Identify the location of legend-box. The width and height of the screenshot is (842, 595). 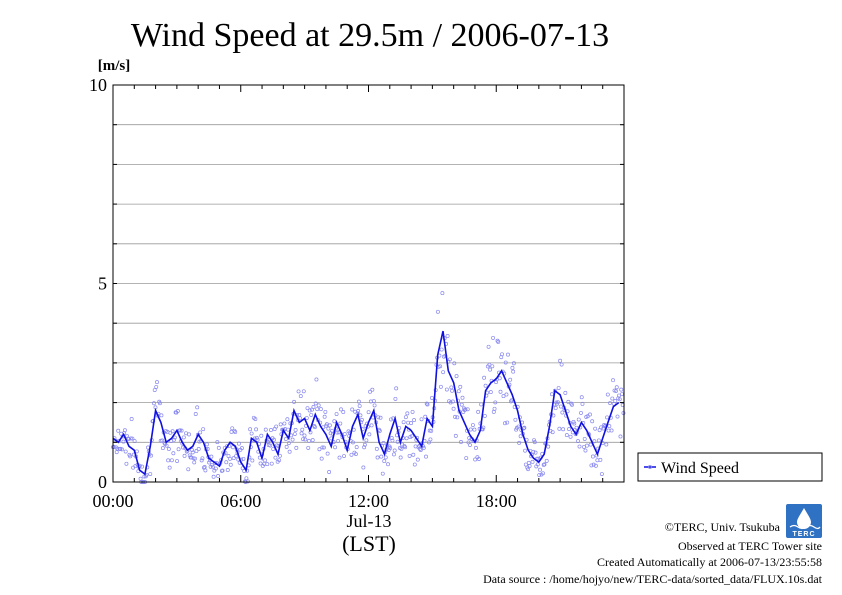
(730, 467).